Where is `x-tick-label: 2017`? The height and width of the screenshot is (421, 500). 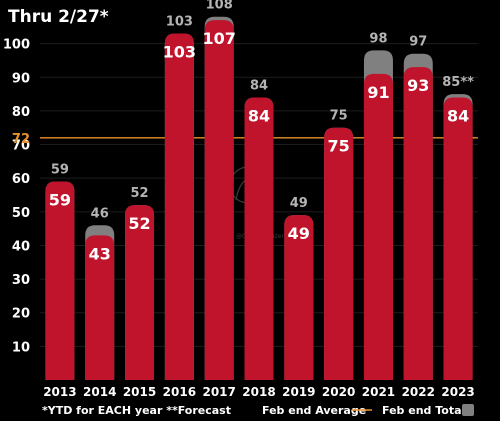
x-tick-label: 2017 is located at coordinates (218, 392).